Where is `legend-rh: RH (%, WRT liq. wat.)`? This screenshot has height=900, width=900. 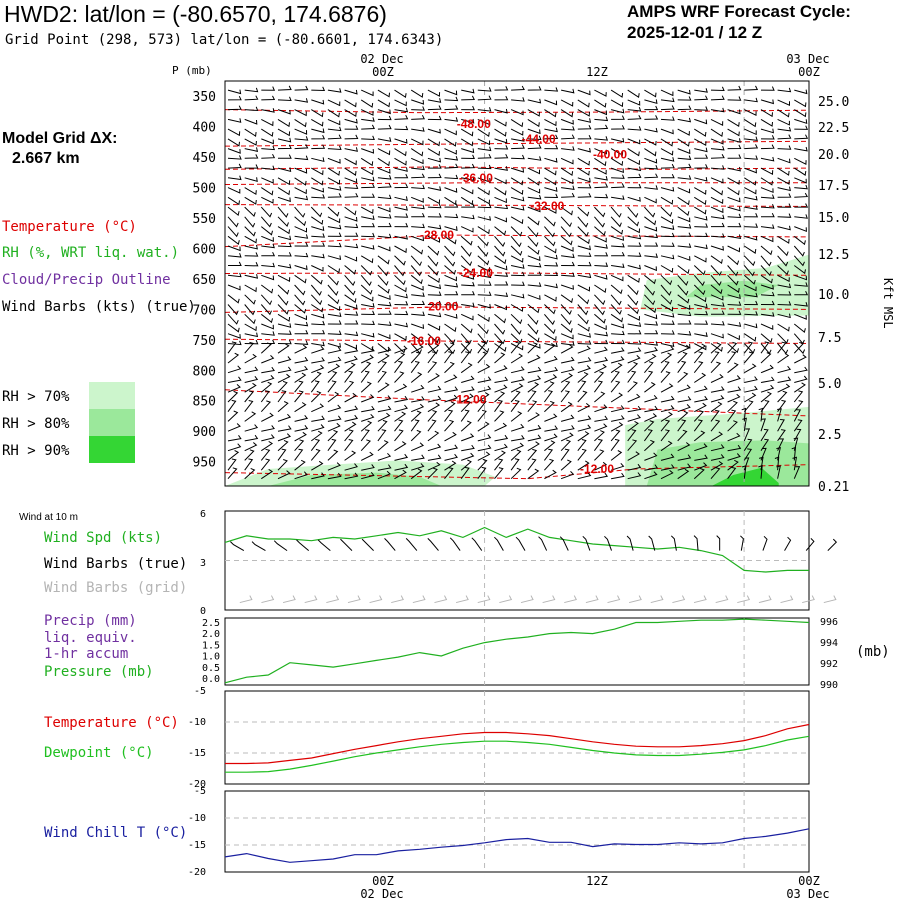 legend-rh: RH (%, WRT liq. wat.) is located at coordinates (90, 253).